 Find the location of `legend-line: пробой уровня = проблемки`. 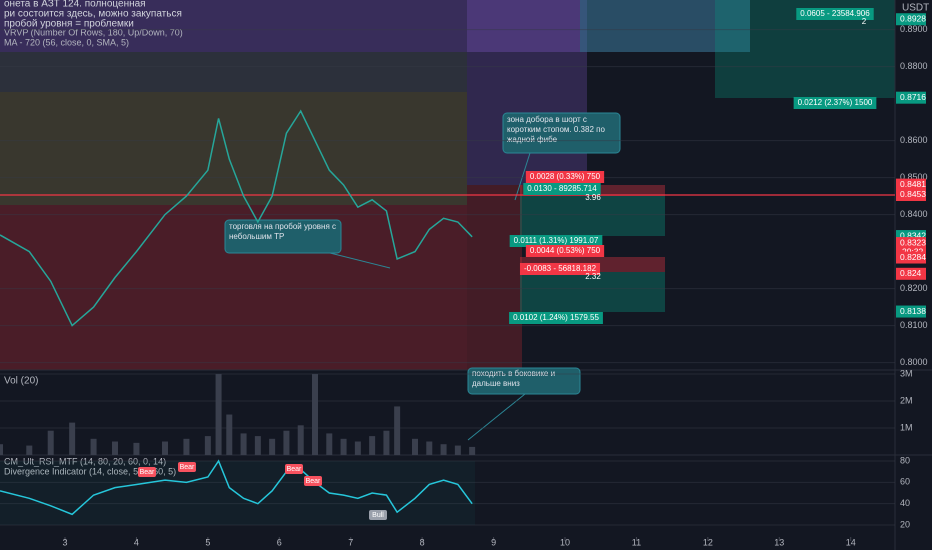

legend-line: пробой уровня = проблемки is located at coordinates (69, 24).